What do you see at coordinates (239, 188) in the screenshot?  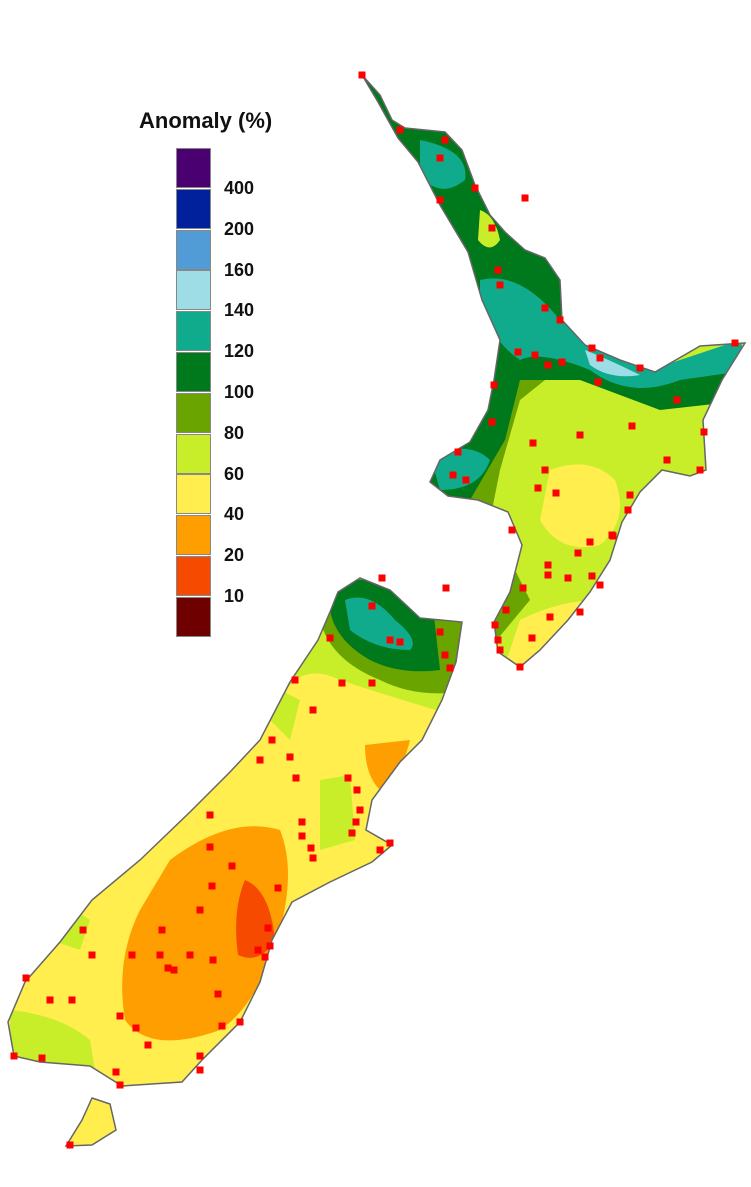 I see `legend-label: 400` at bounding box center [239, 188].